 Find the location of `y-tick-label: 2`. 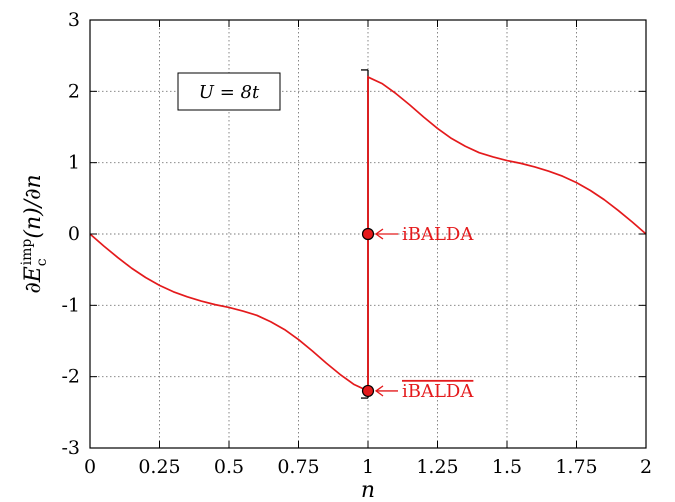

y-tick-label: 2 is located at coordinates (74, 91).